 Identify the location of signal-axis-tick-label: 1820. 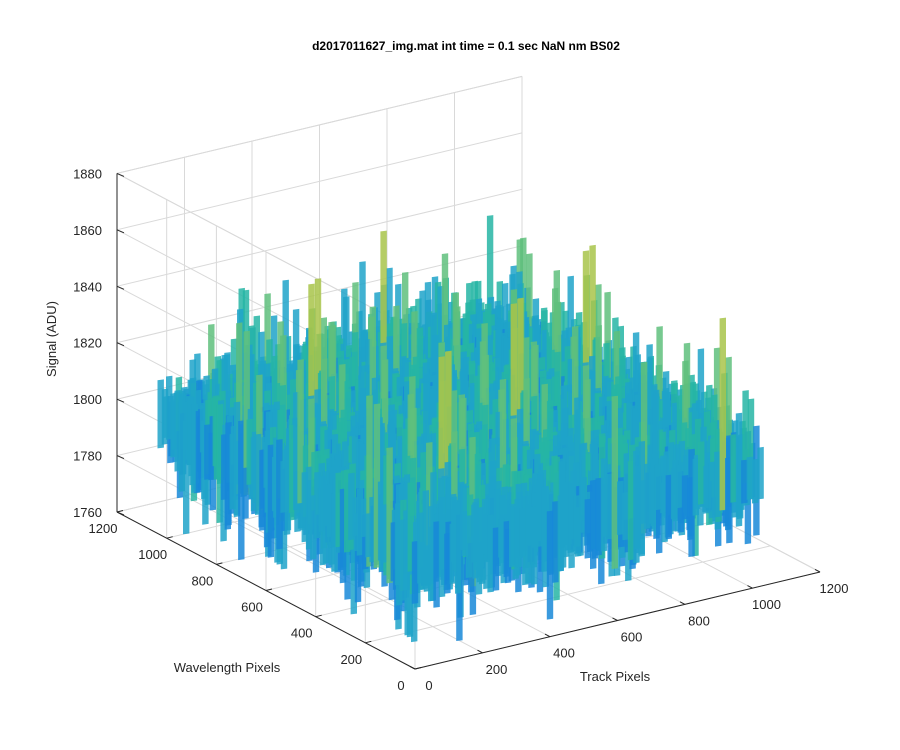
(87, 343).